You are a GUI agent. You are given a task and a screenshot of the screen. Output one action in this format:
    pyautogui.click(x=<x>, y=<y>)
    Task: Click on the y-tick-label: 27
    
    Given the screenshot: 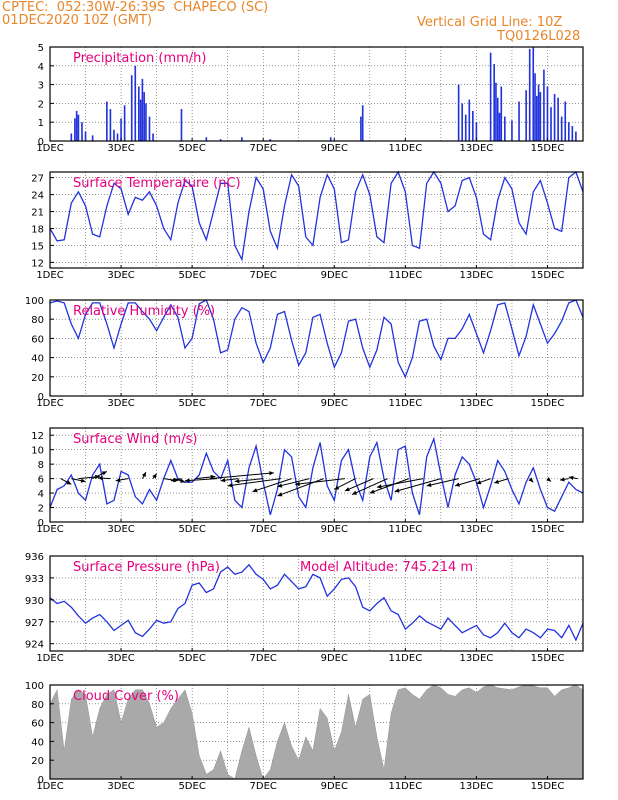 What is the action you would take?
    pyautogui.click(x=37, y=179)
    